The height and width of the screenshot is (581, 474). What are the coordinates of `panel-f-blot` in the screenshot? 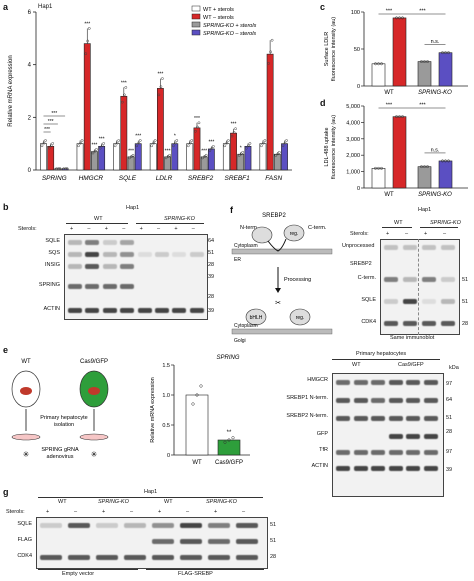 It's located at (420, 287).